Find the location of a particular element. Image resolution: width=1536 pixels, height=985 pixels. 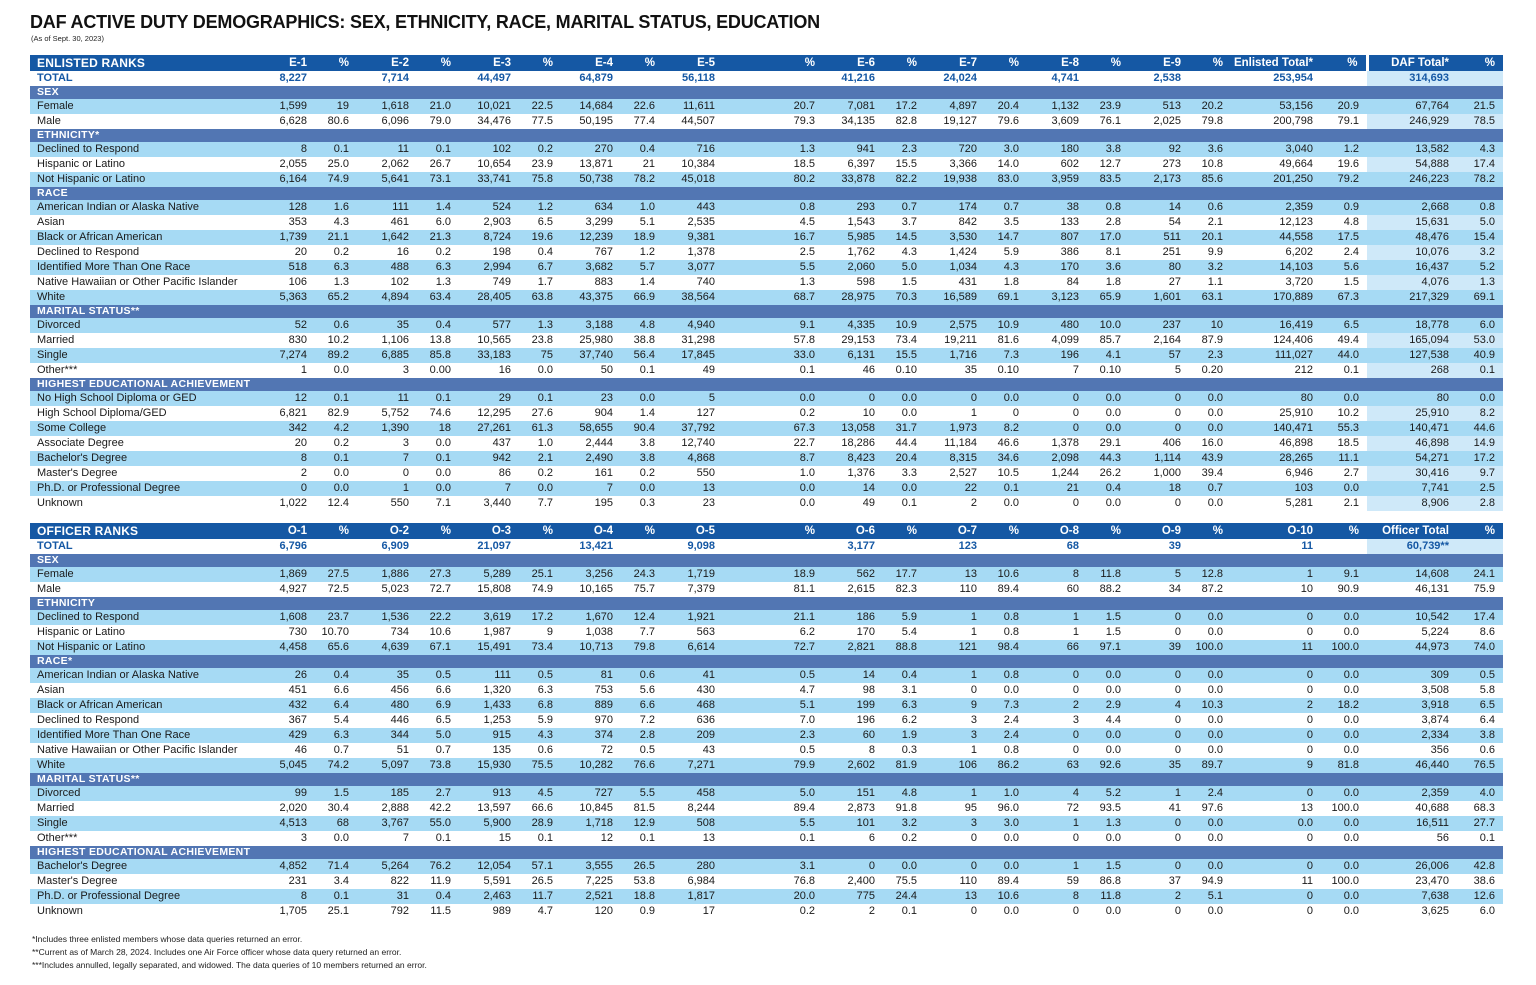

data-cell: 185 is located at coordinates (387, 793).